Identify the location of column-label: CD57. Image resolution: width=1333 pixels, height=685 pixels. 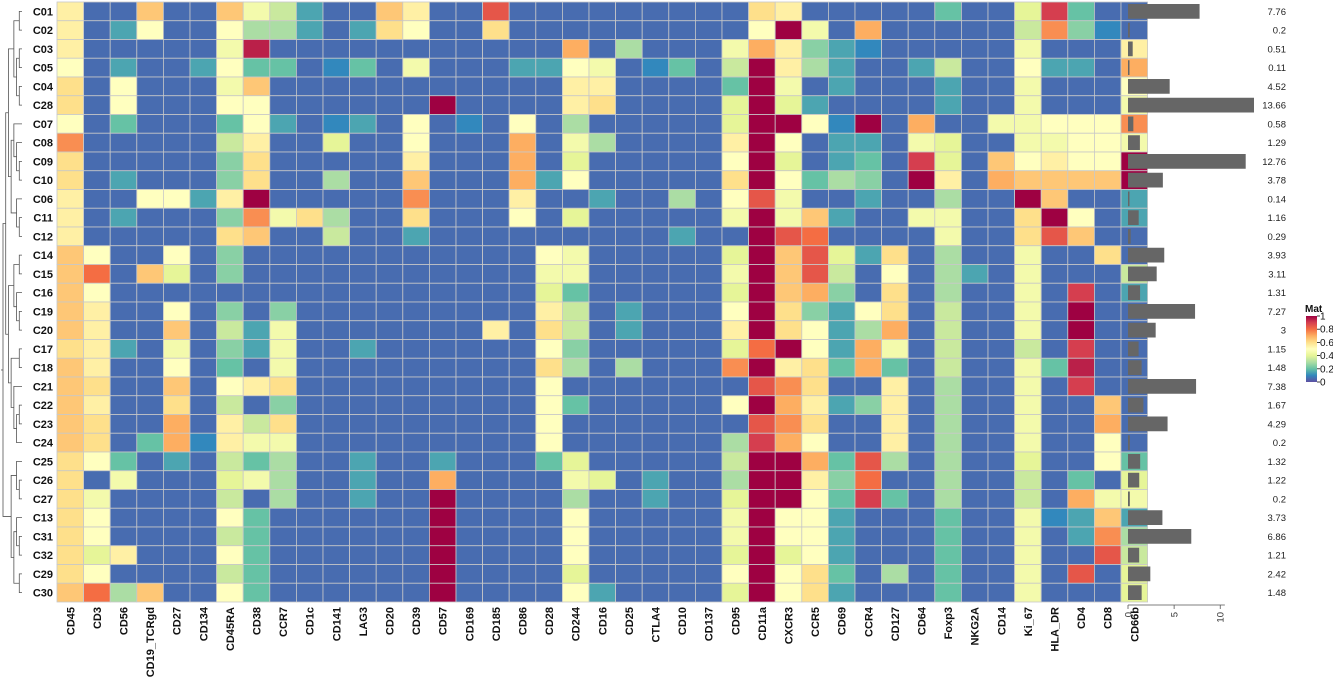
(444, 621).